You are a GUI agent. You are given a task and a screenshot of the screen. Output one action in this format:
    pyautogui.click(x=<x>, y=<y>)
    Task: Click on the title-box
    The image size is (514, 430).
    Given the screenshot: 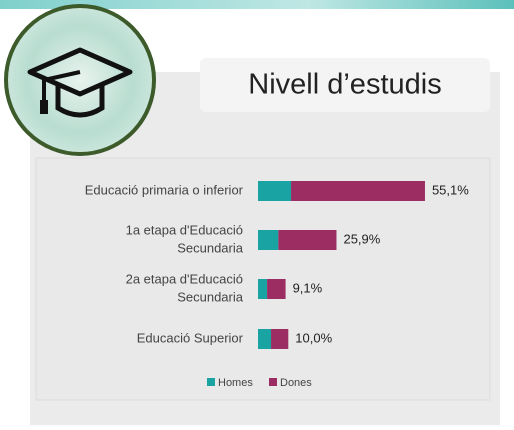 What is the action you would take?
    pyautogui.click(x=345, y=85)
    